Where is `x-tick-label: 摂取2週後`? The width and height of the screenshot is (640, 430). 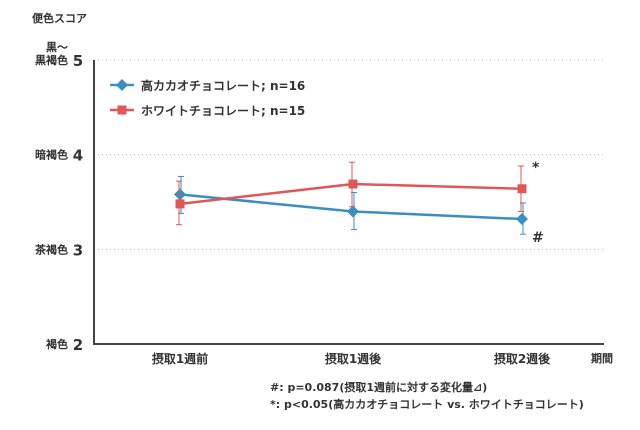
x-tick-label: 摂取2週後 is located at coordinates (522, 358).